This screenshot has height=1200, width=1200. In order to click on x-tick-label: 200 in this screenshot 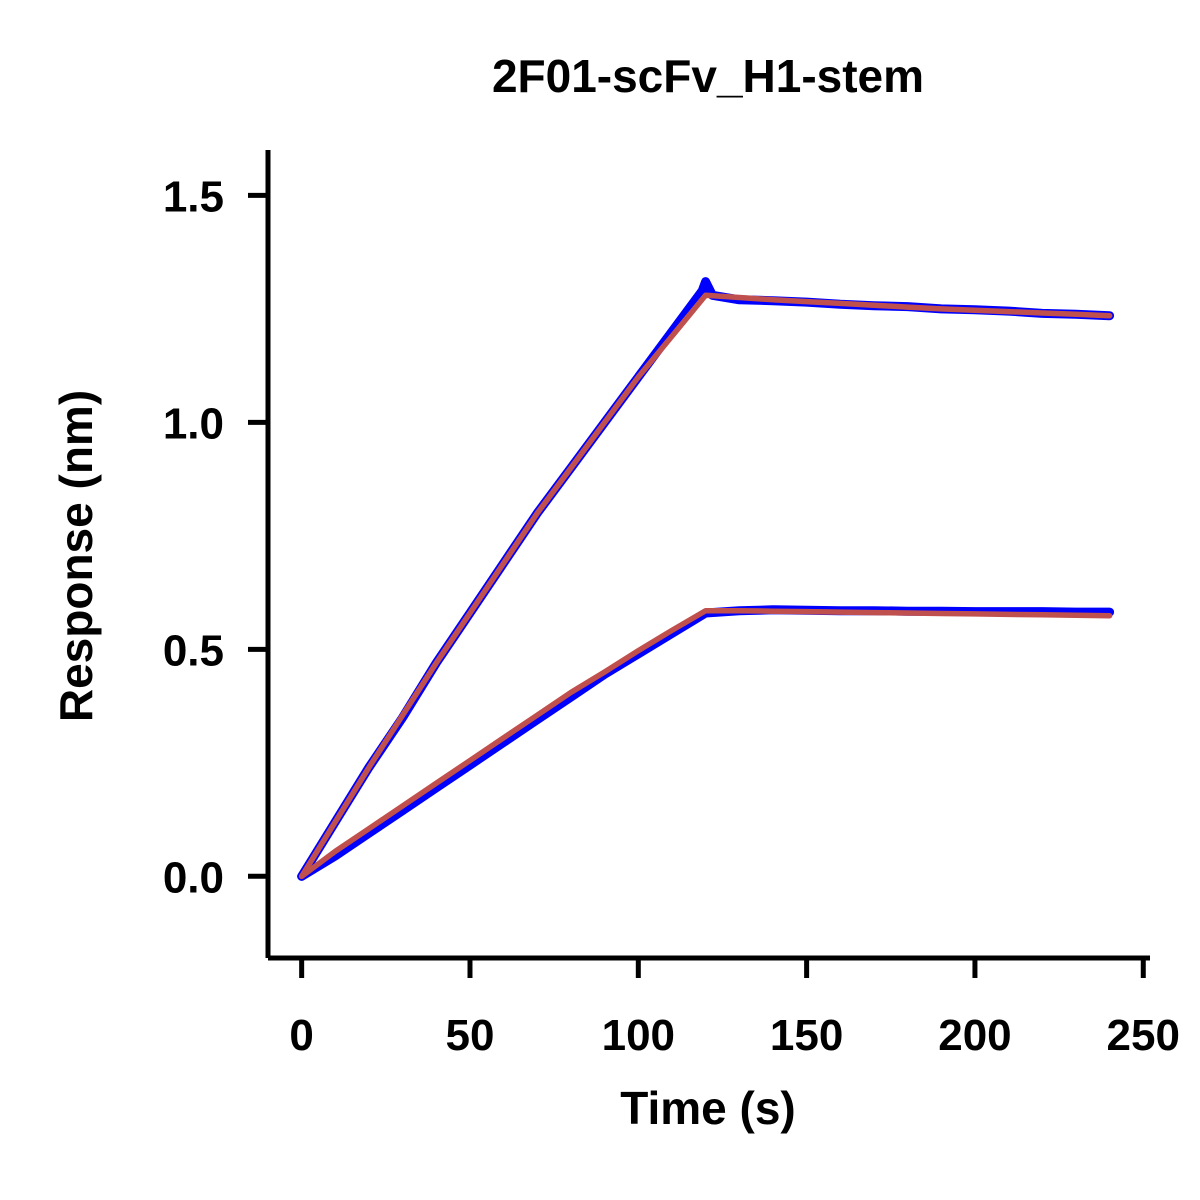, I will do `click(974, 1035)`.